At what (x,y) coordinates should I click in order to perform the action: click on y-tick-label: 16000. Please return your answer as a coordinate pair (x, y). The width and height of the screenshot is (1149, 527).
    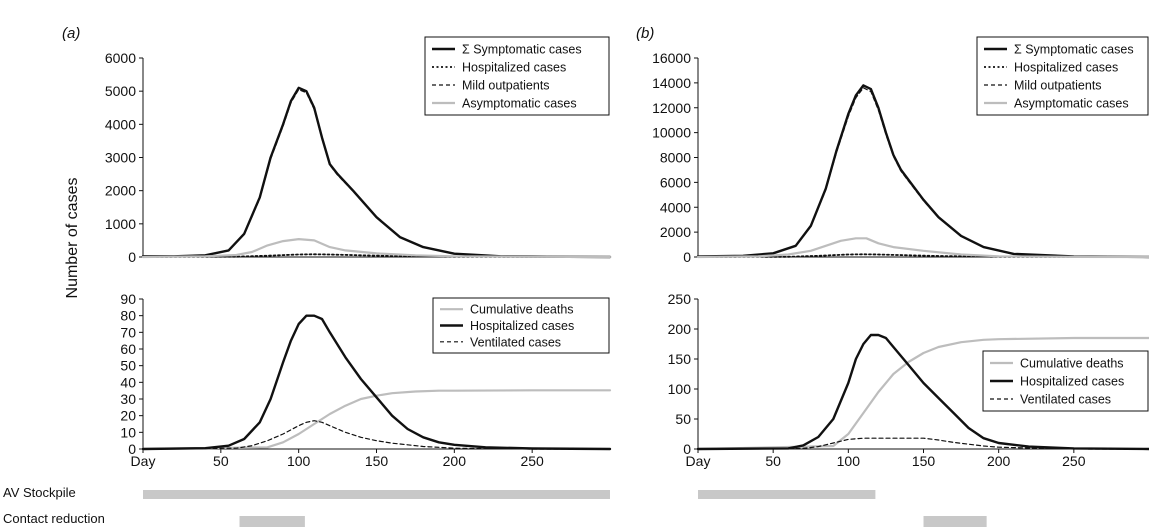
    Looking at the image, I should click on (671, 58).